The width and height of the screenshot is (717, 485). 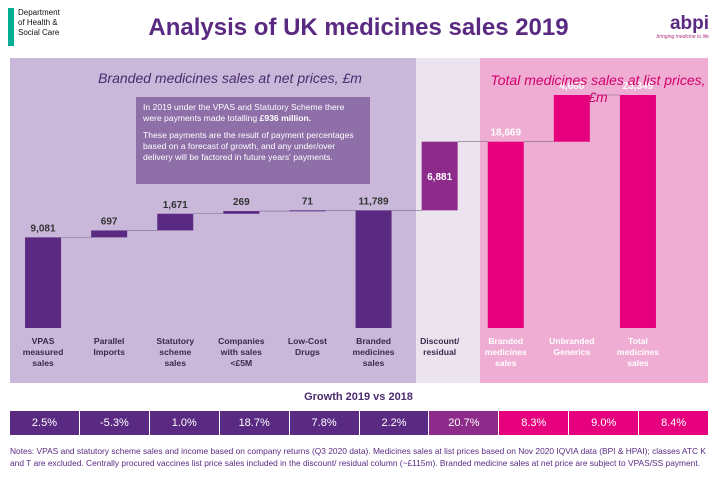 What do you see at coordinates (307, 352) in the screenshot?
I see `category-label: Drugs` at bounding box center [307, 352].